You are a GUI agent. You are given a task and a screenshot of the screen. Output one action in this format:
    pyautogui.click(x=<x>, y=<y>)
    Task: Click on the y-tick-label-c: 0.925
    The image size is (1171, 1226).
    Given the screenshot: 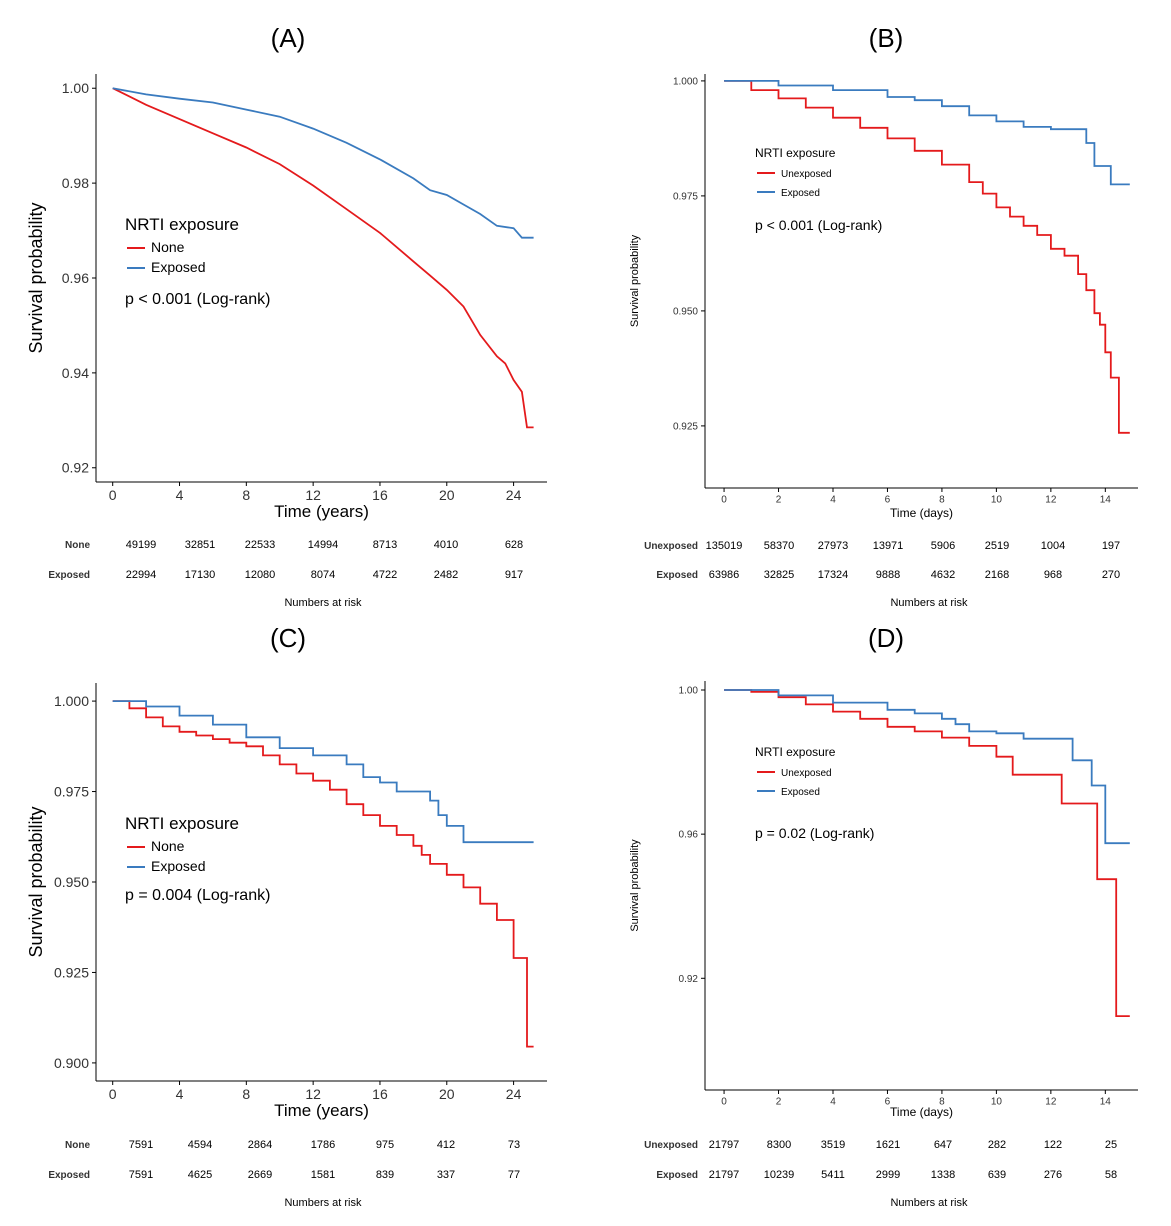 What is the action you would take?
    pyautogui.click(x=71, y=972)
    